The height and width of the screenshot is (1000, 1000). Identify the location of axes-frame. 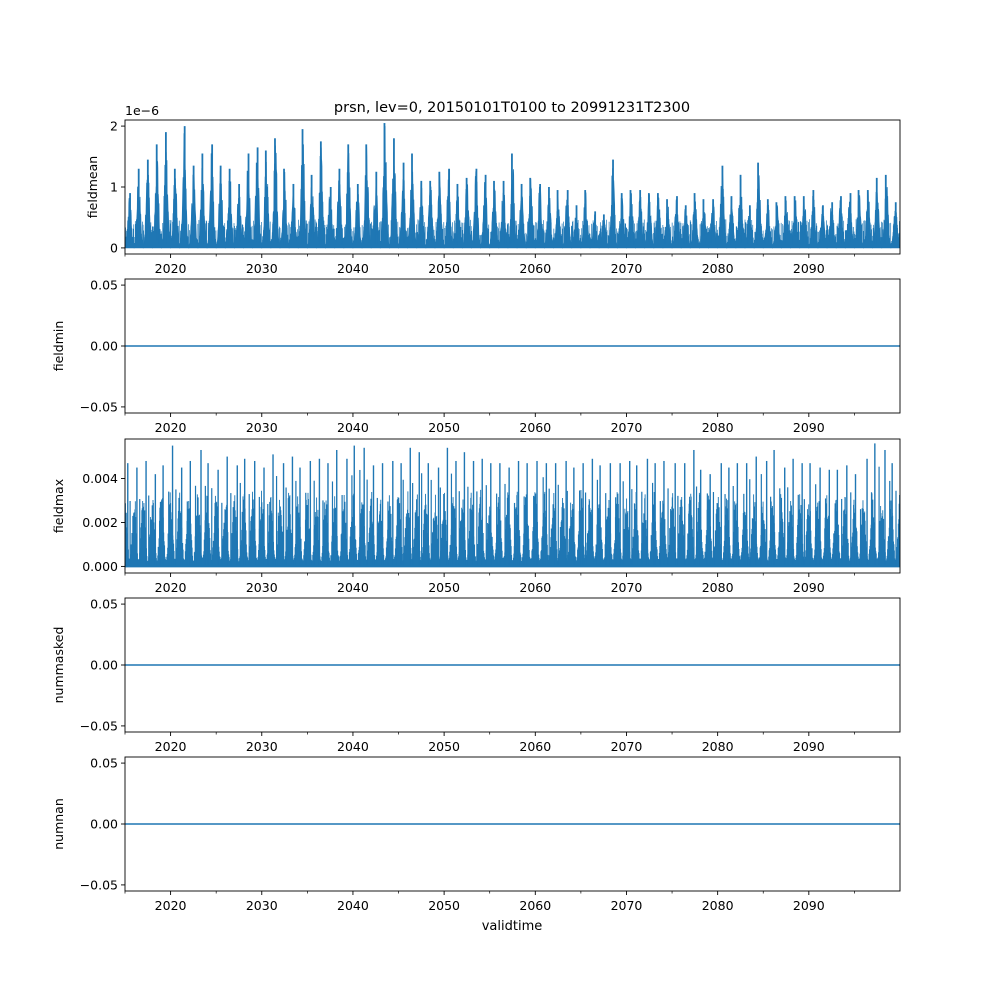
(512, 506).